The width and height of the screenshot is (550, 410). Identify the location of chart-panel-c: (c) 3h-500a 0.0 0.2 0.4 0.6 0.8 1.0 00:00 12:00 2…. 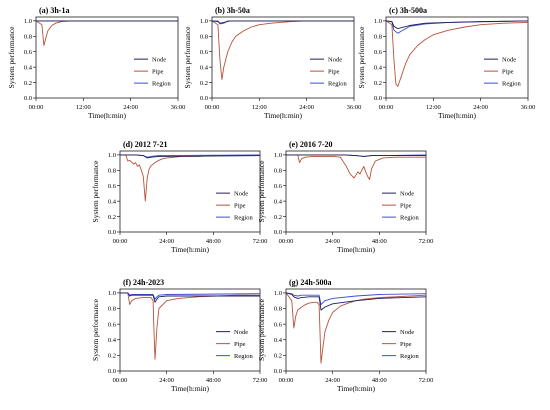
(446, 63).